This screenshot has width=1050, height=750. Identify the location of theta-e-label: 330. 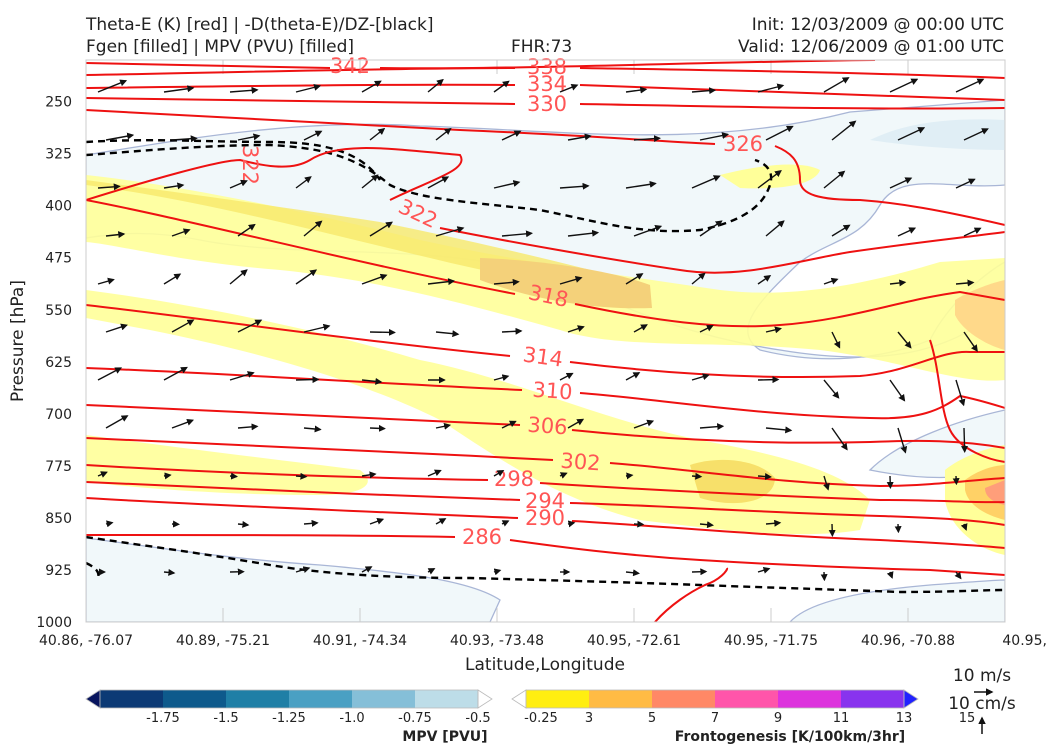
(547, 104).